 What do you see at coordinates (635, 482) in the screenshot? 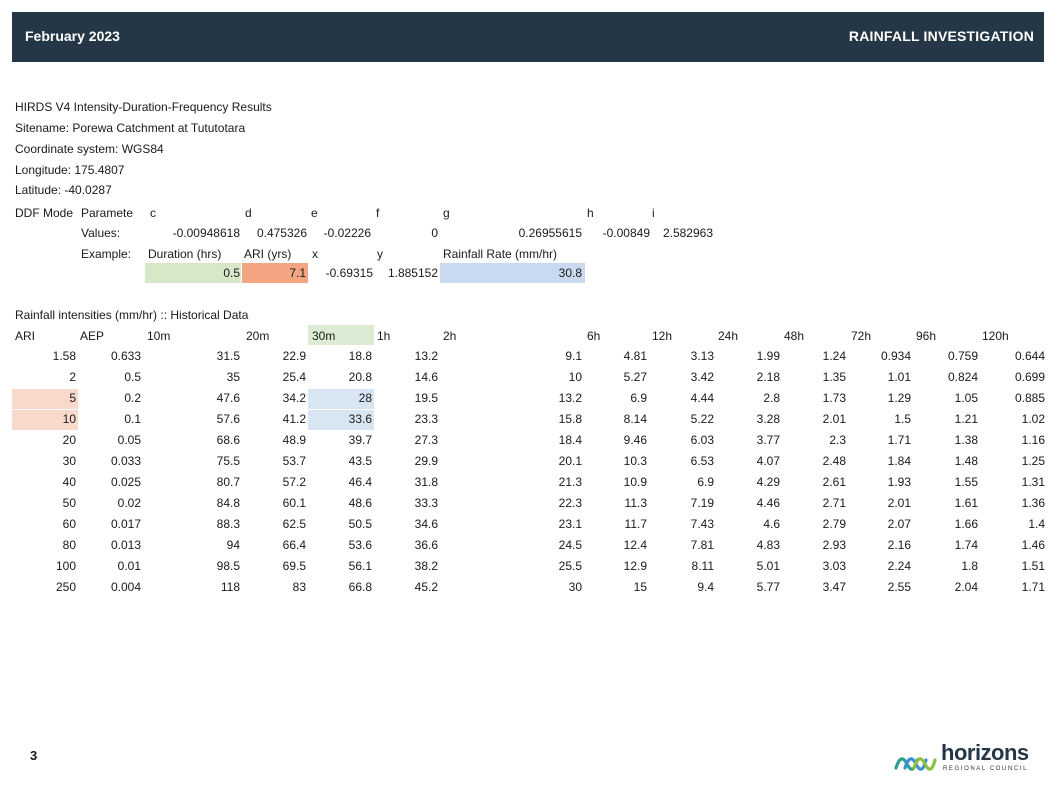
I see `table-cell: 10.9` at bounding box center [635, 482].